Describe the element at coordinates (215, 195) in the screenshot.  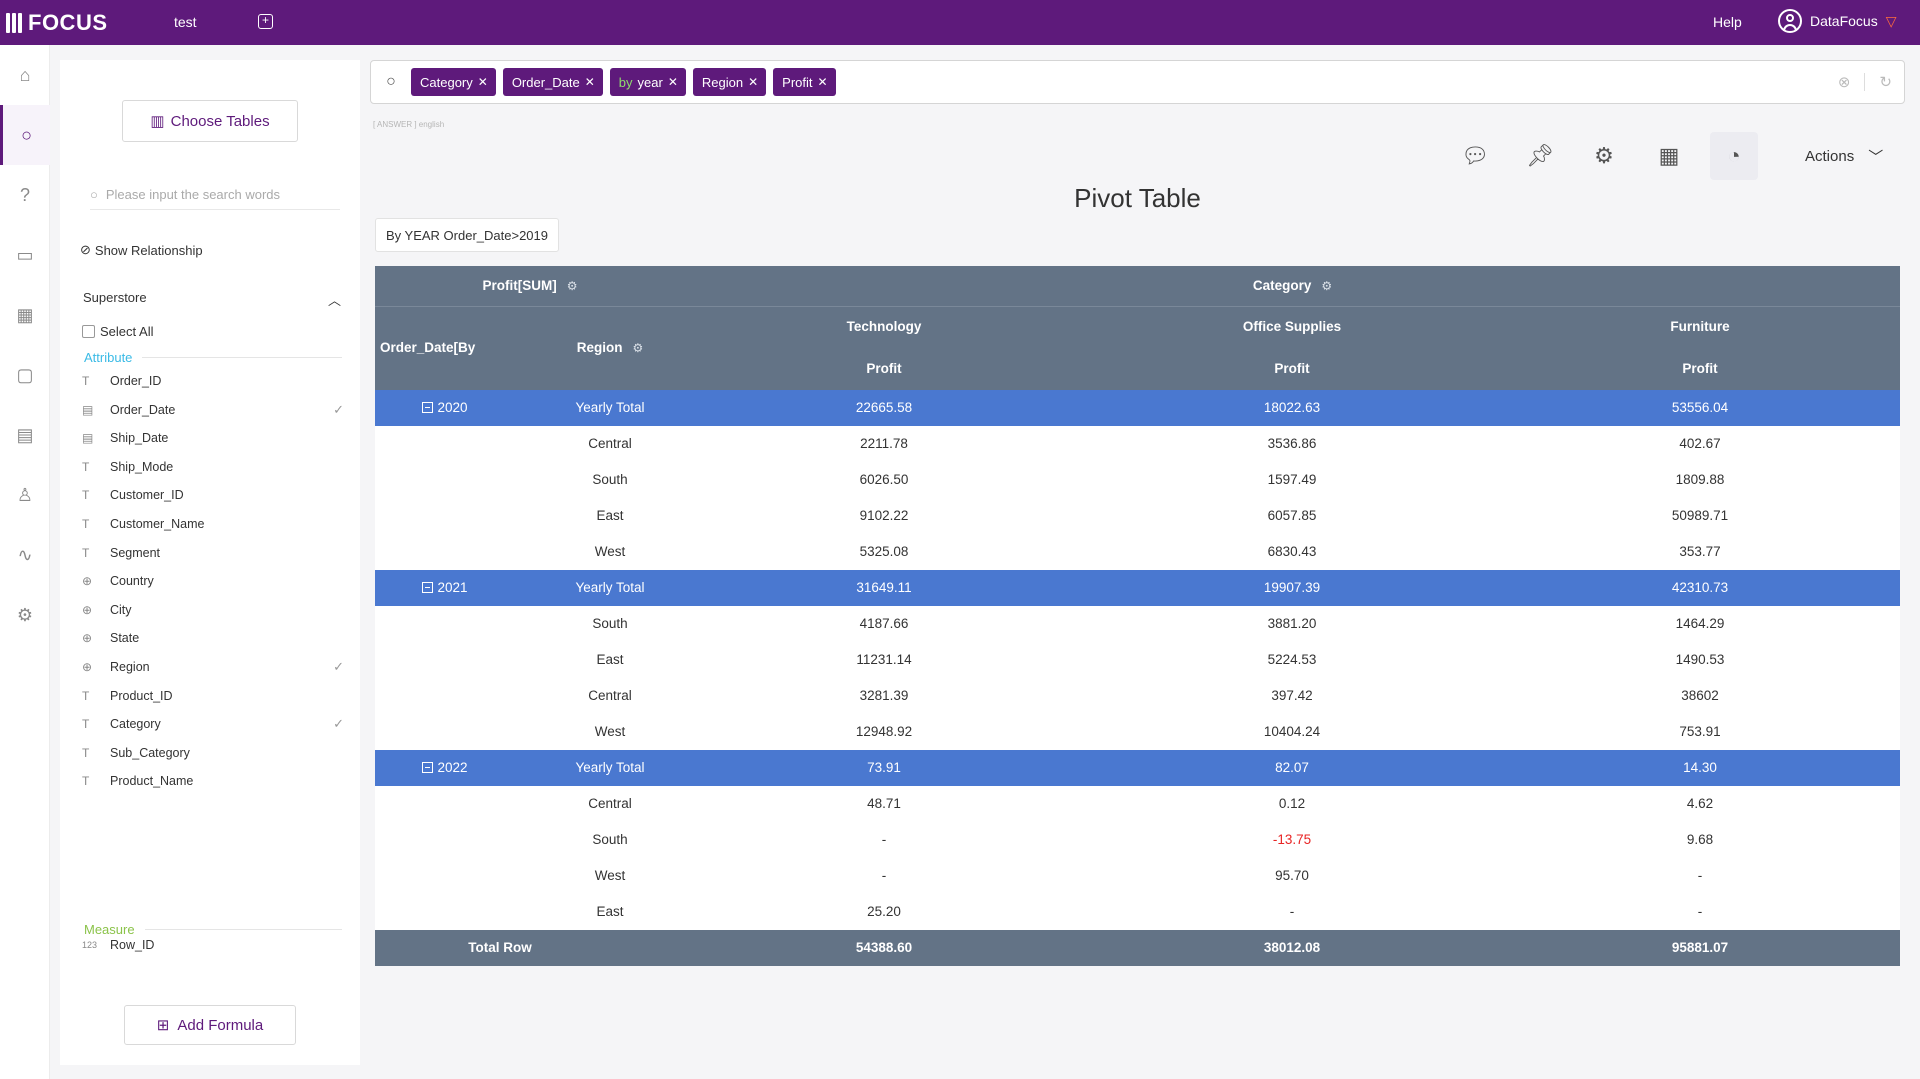
I see `field-search-input: ○ Please input the search words` at that location.